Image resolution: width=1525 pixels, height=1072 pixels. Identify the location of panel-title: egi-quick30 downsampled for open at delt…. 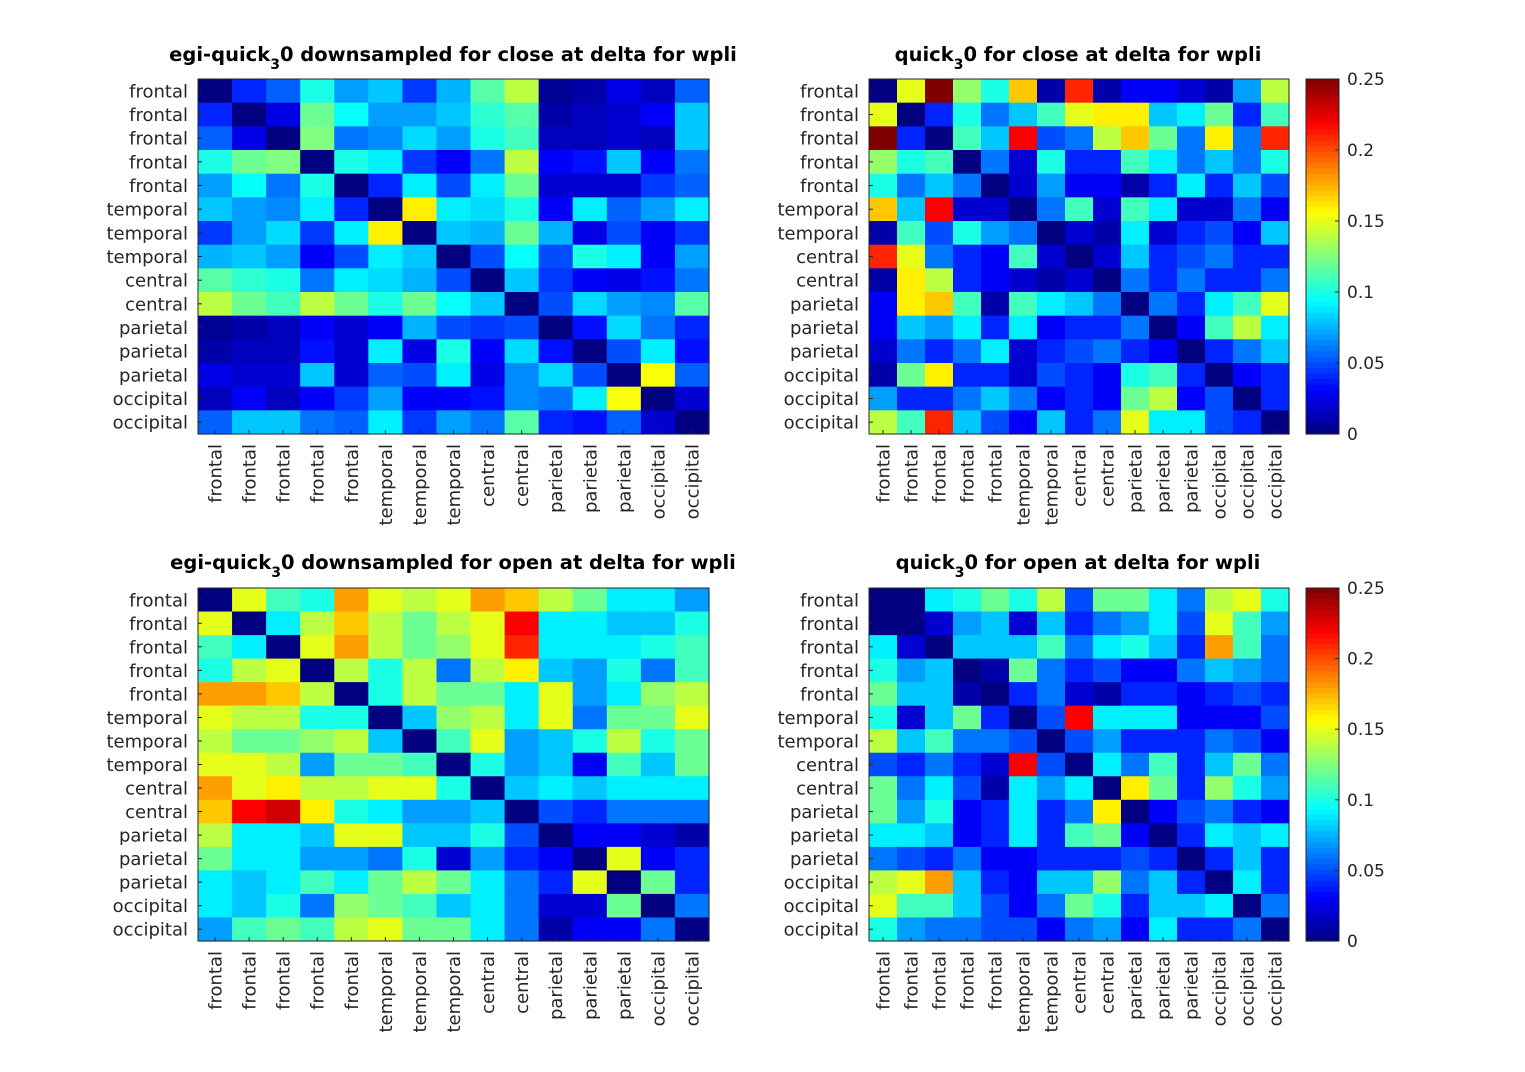
(453, 566).